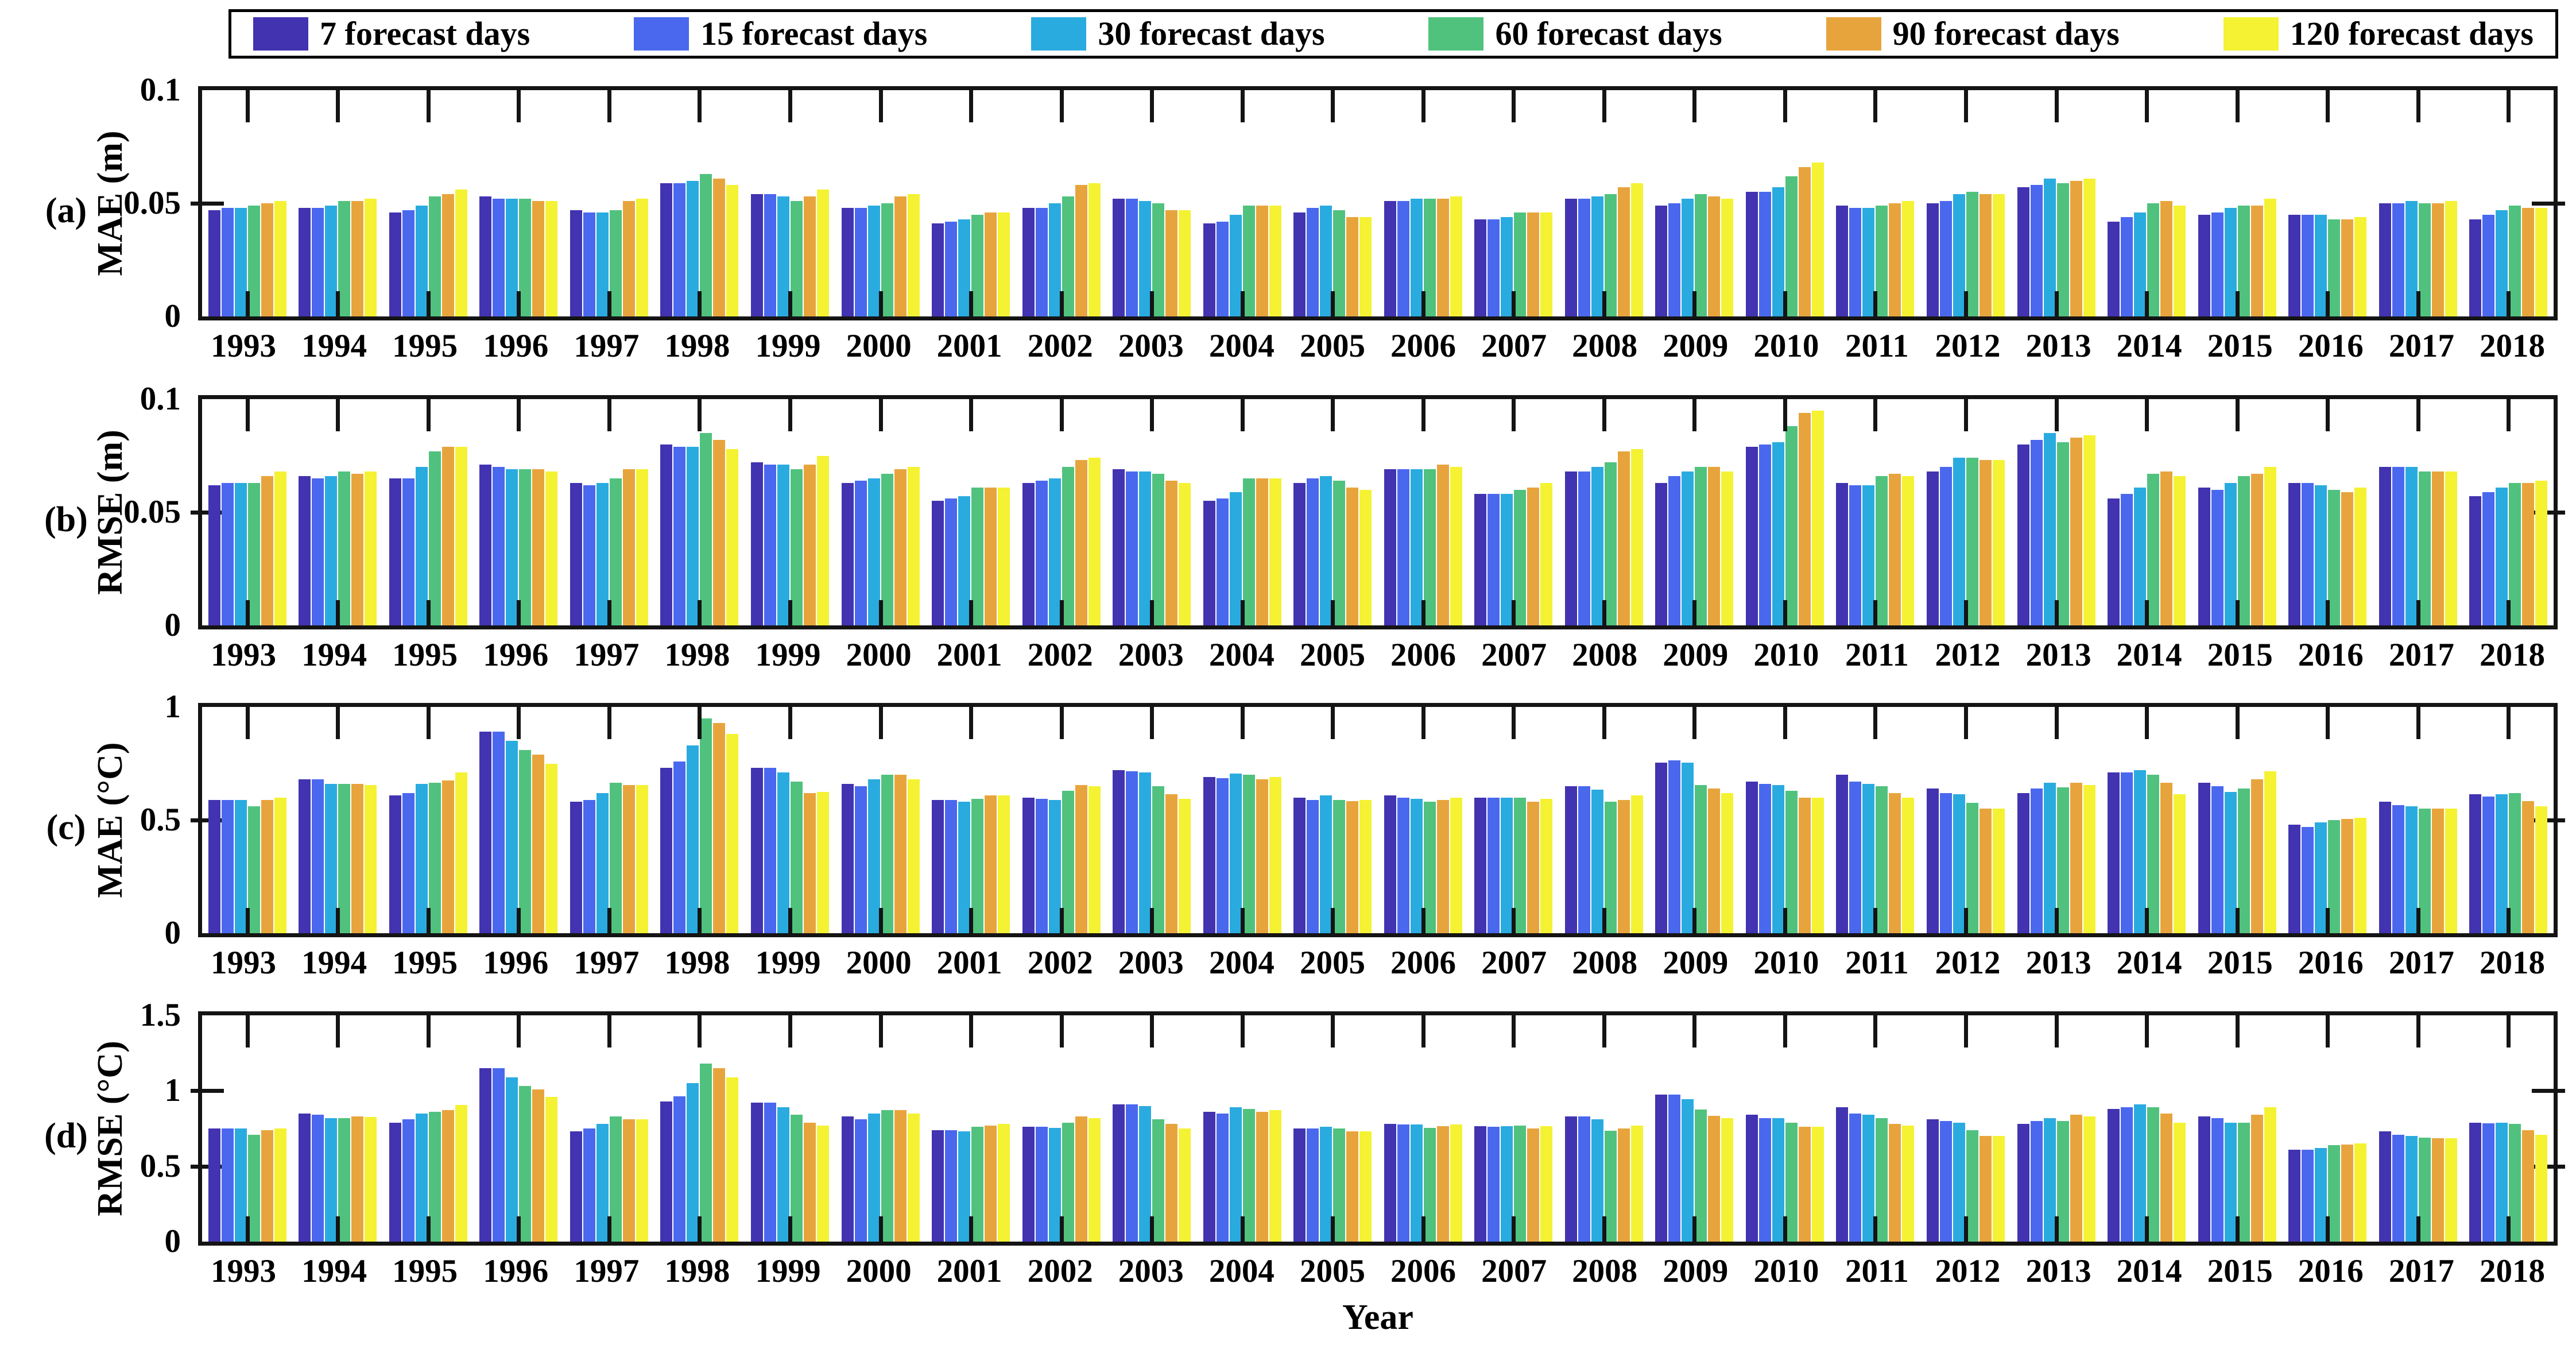  I want to click on bar-2001-7d, so click(938, 269).